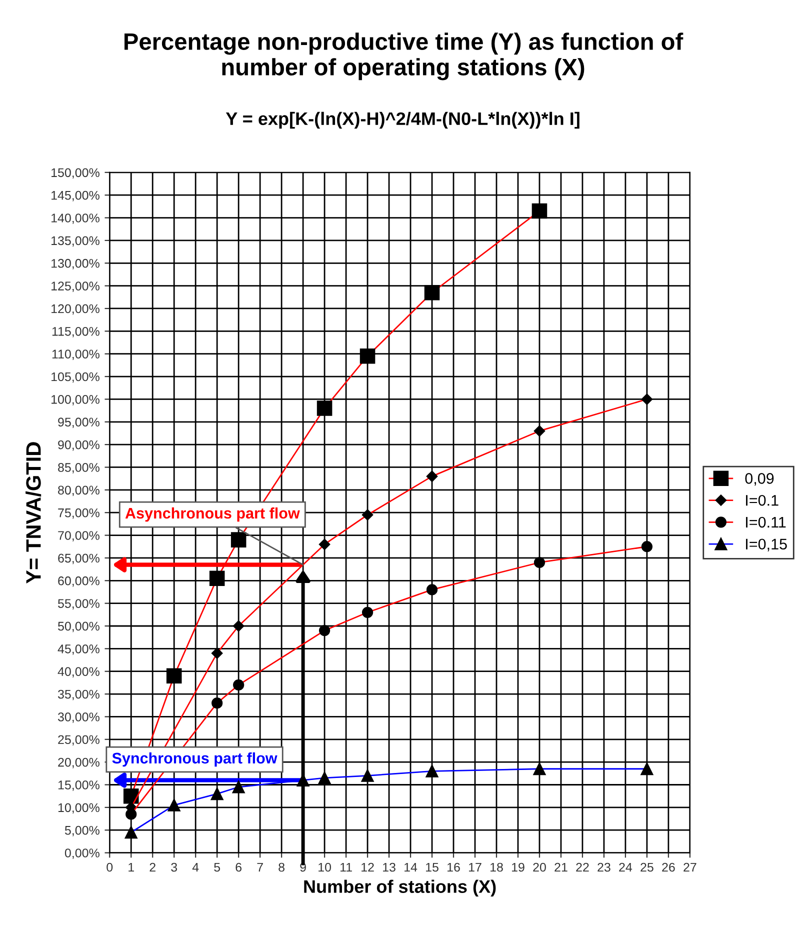 Image resolution: width=806 pixels, height=932 pixels. Describe the element at coordinates (79, 785) in the screenshot. I see `y-tick-label: 15,00%` at that location.